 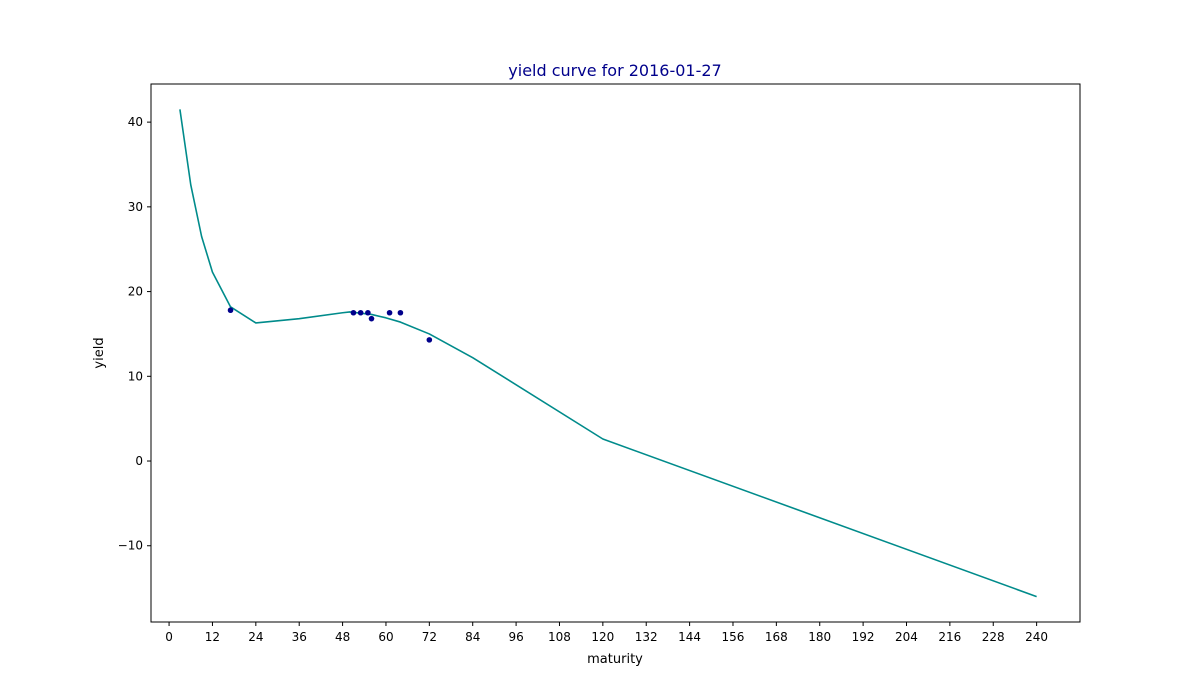 I want to click on x-tick-label: 168, so click(x=776, y=637).